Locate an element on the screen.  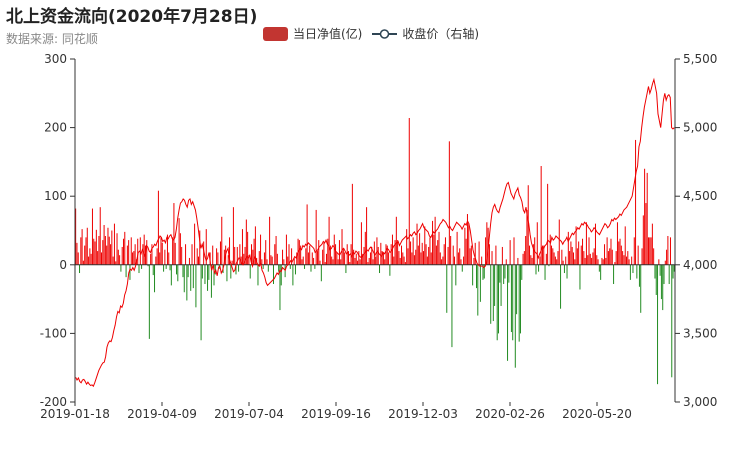
left-axis-label: 300 is located at coordinates (55, 59).